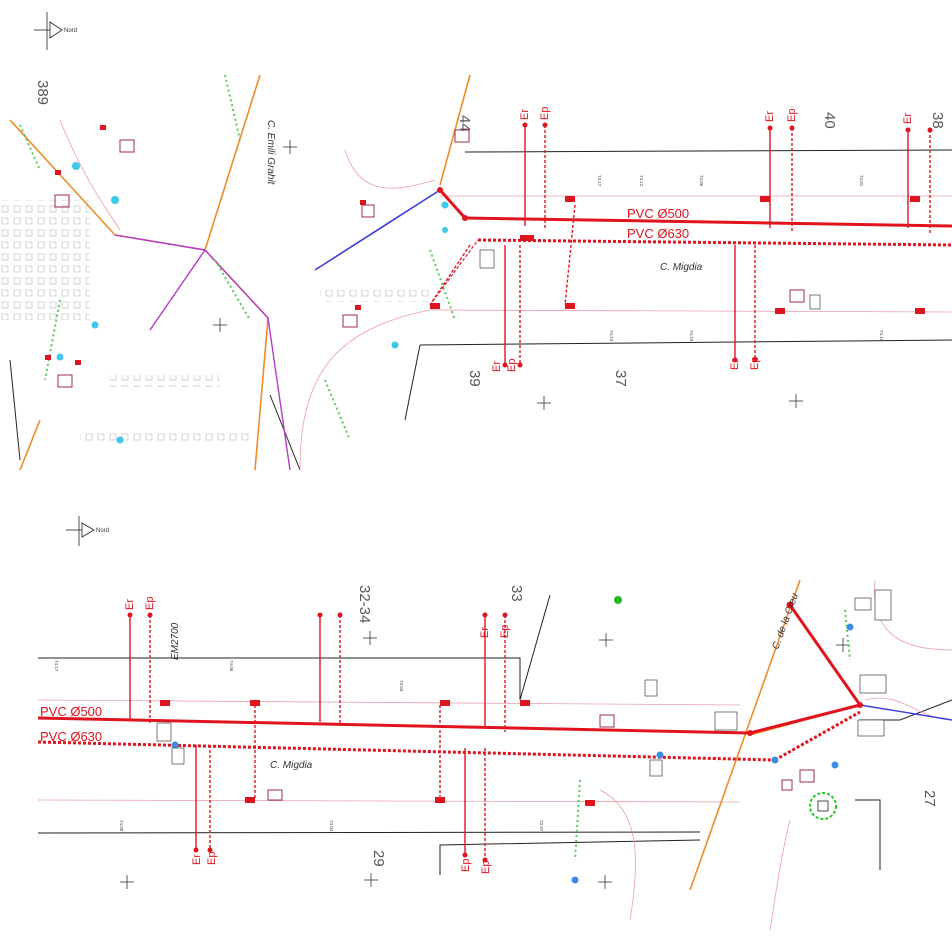  What do you see at coordinates (541, 826) in the screenshot?
I see `svg-text: 73.97` at bounding box center [541, 826].